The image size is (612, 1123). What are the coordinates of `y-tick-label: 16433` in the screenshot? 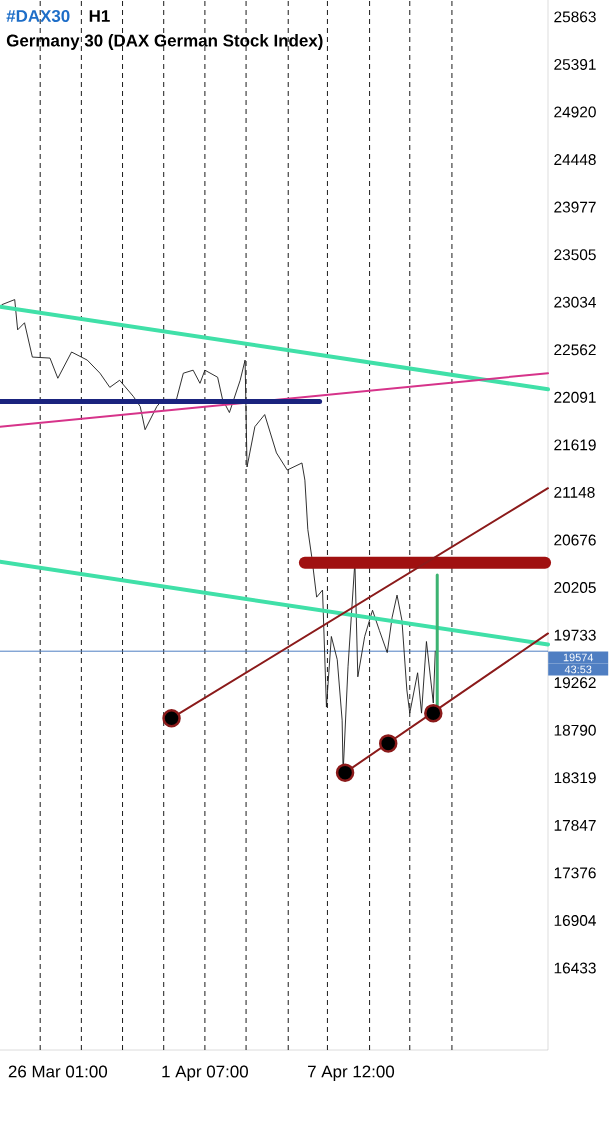 It's located at (575, 968).